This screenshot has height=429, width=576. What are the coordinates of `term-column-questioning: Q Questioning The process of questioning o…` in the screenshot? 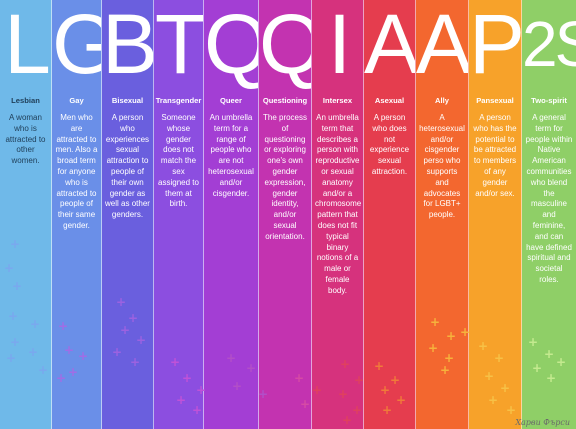 It's located at (285, 214).